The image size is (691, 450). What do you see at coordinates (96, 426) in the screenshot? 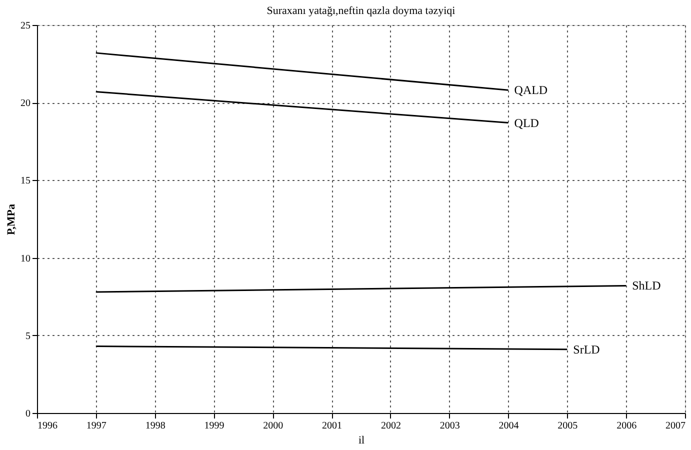
I see `x-tick-label: 1997` at bounding box center [96, 426].